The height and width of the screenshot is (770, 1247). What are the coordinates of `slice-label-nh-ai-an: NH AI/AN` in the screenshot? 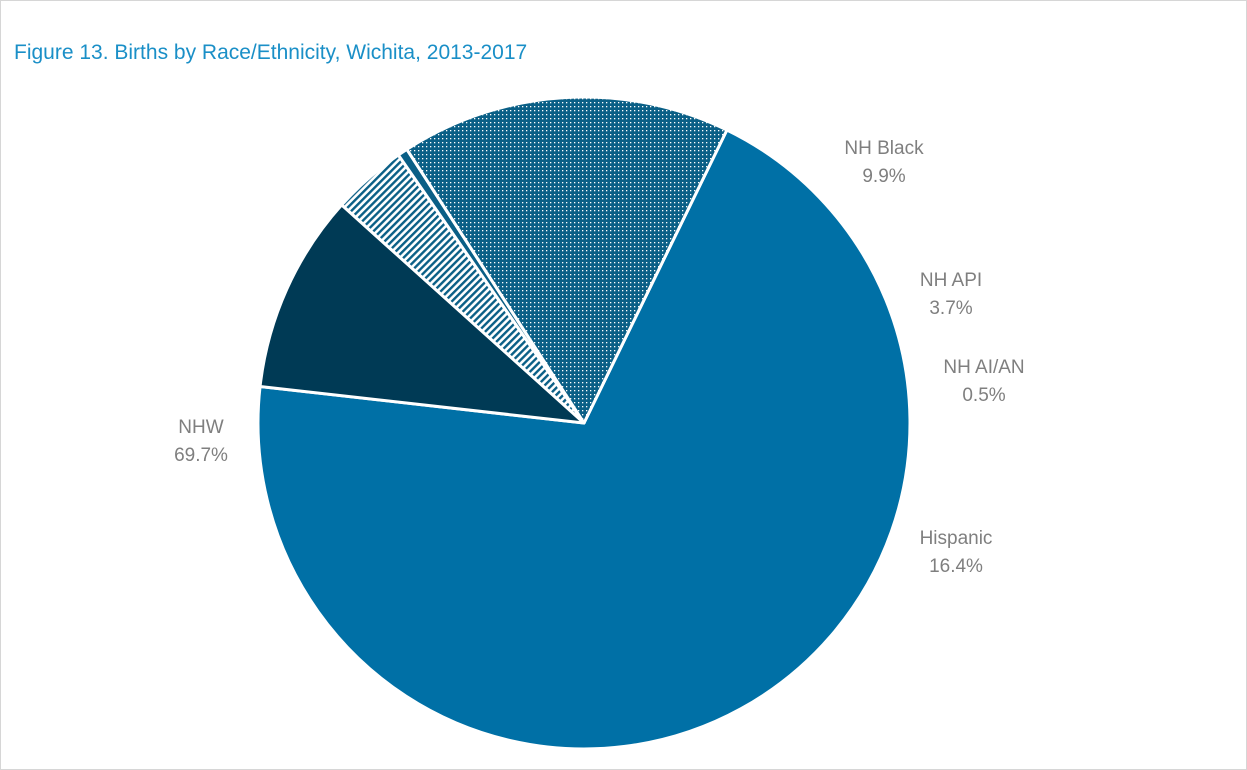 It's located at (983, 367).